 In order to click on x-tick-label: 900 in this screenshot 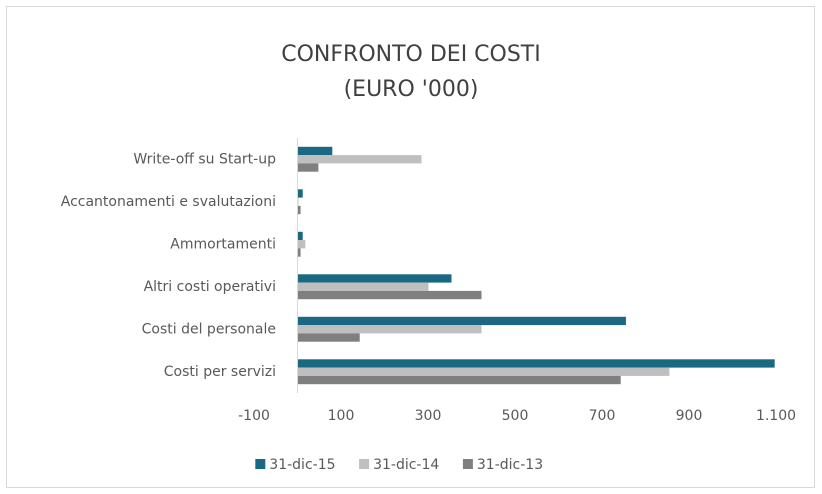, I will do `click(689, 416)`.